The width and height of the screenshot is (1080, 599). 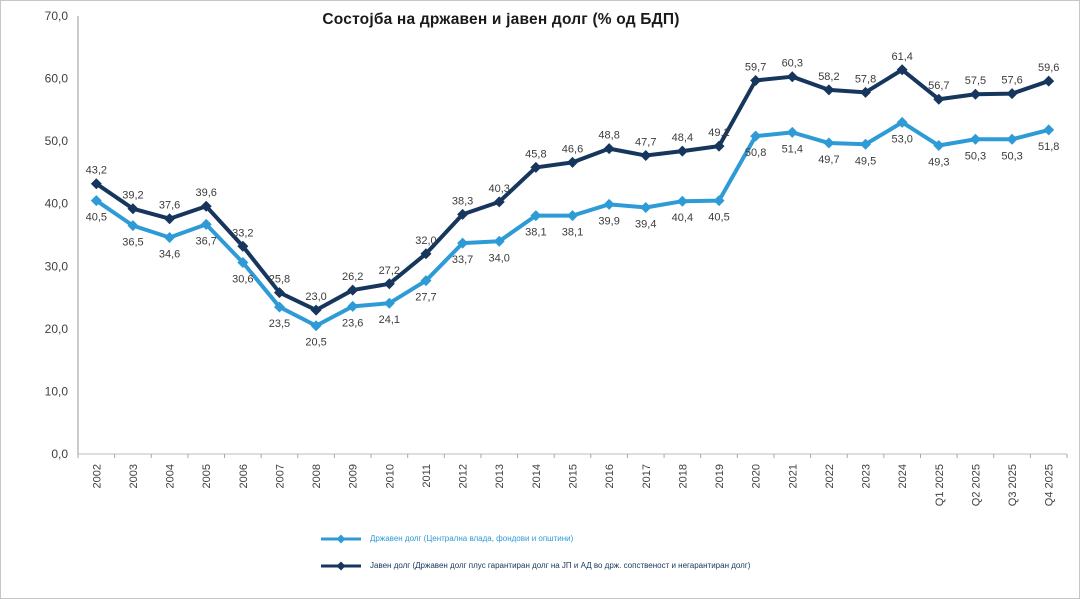 I want to click on x-tick-label: 2023, so click(x=867, y=476).